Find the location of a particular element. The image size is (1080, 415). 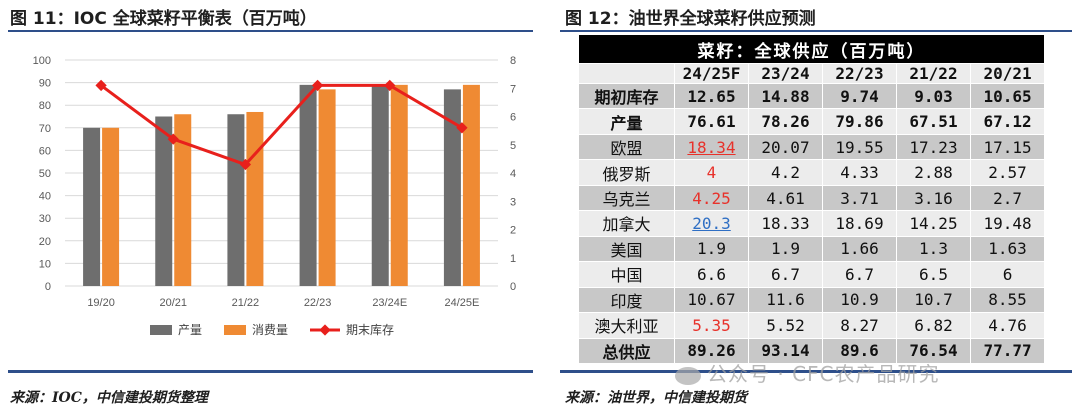

row-label: 产量 is located at coordinates (626, 121).